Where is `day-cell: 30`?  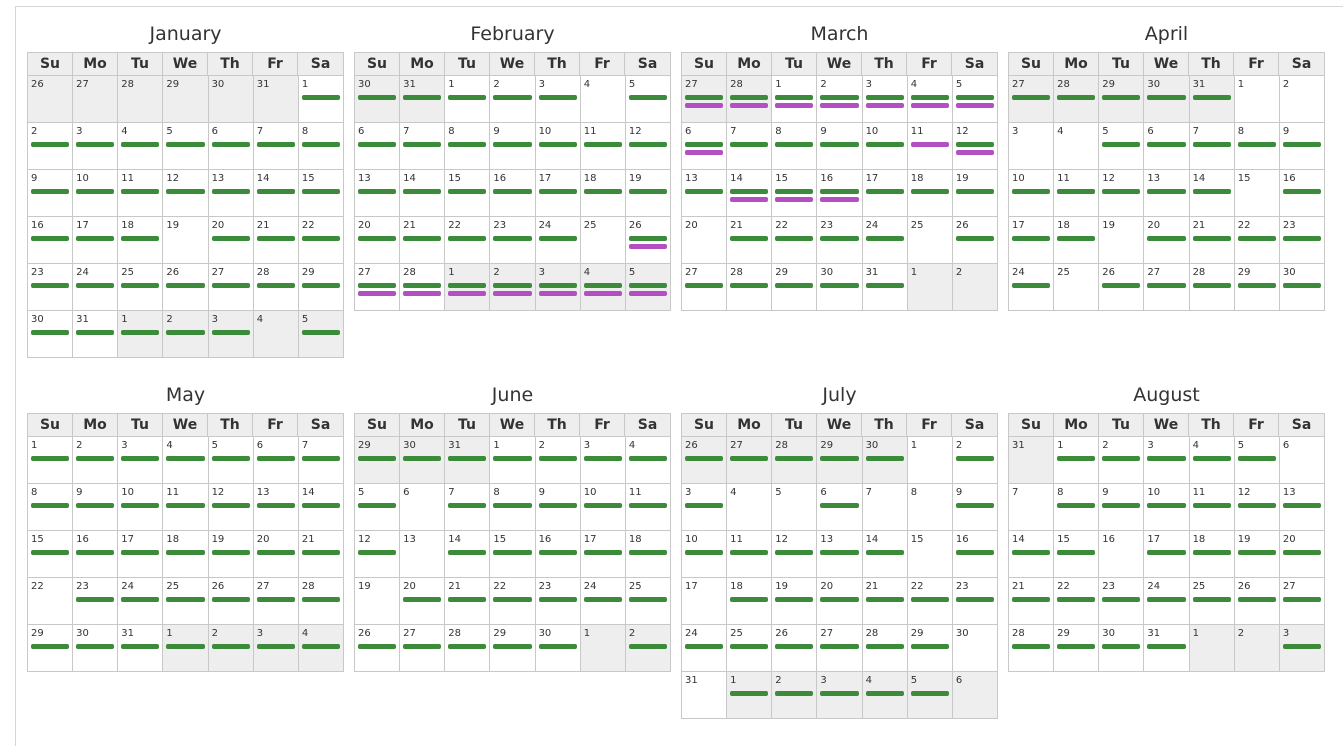
day-cell: 30 is located at coordinates (96, 648).